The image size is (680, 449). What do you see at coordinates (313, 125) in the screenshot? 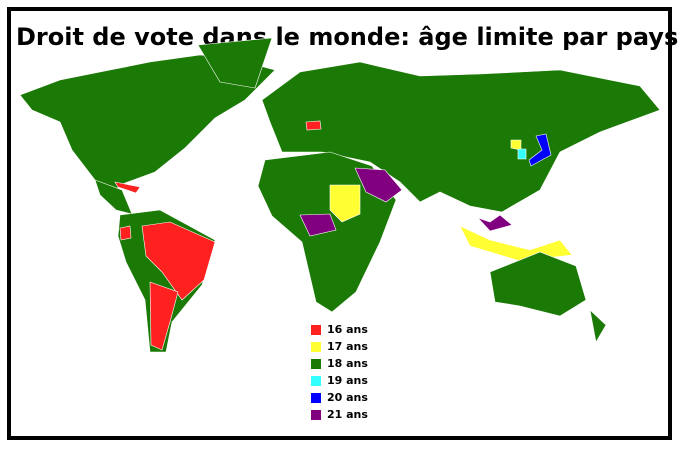
I see `austria` at bounding box center [313, 125].